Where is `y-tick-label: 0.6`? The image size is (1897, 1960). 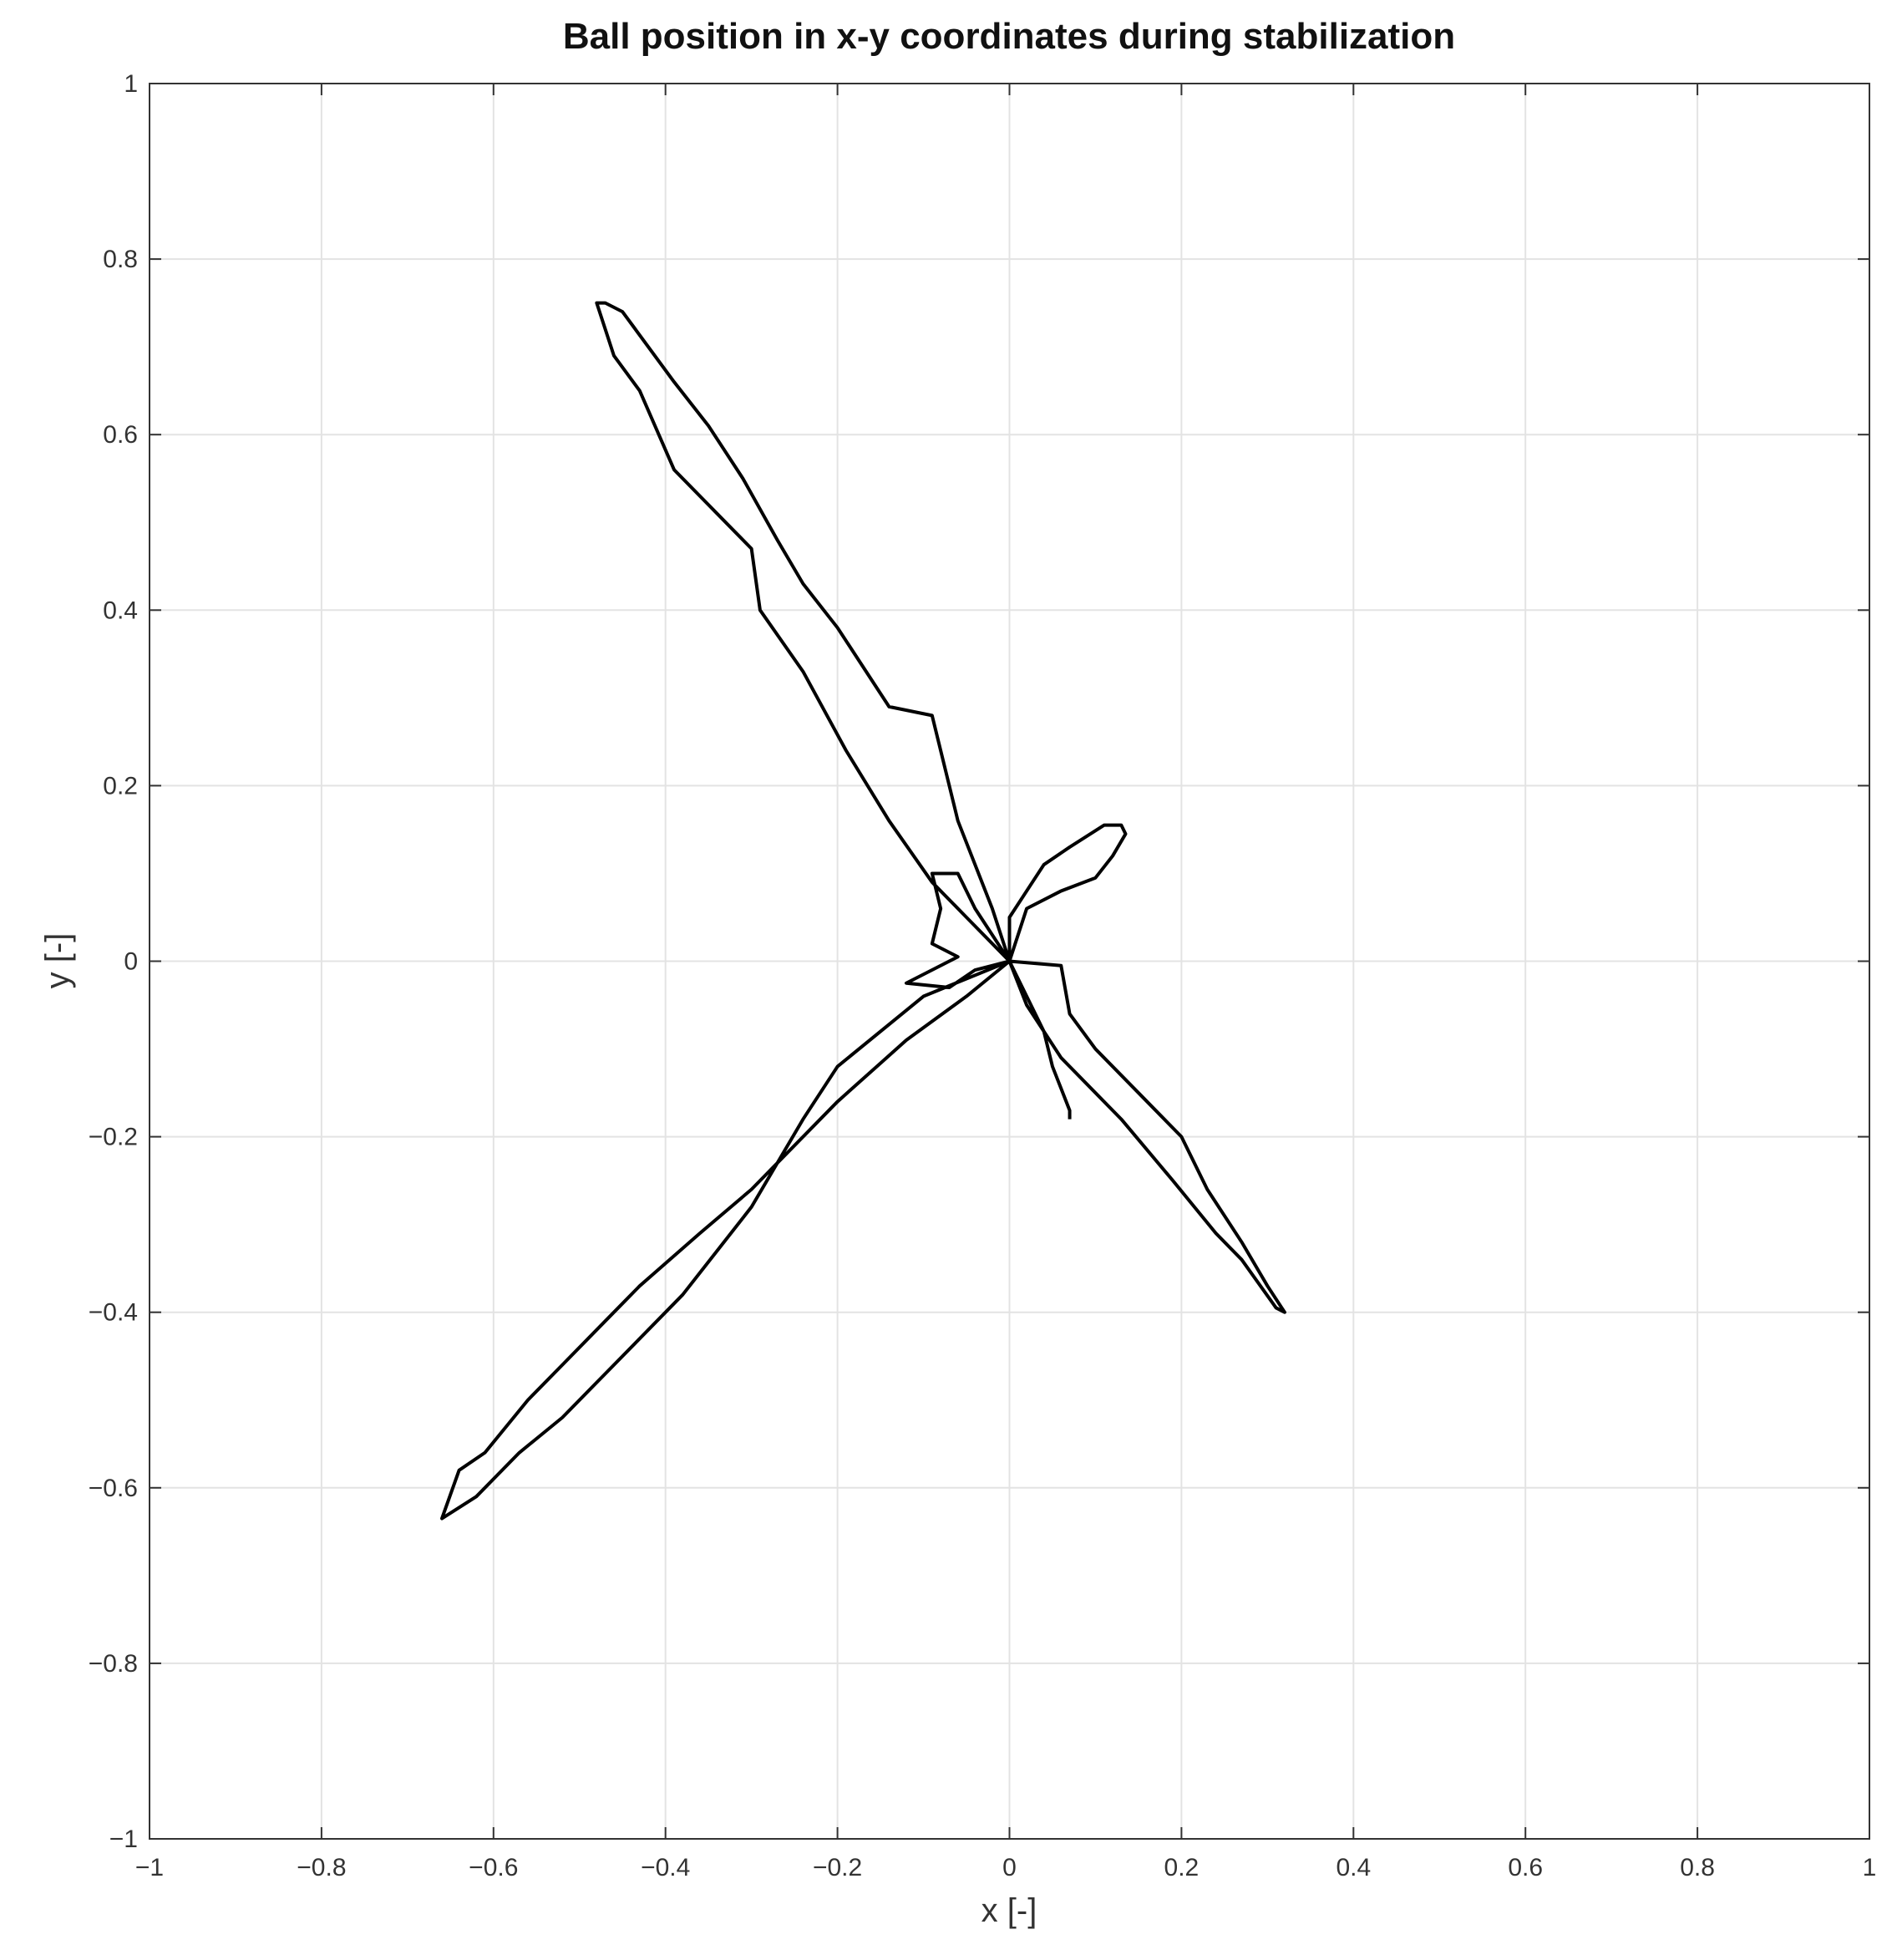 y-tick-label: 0.6 is located at coordinates (120, 435).